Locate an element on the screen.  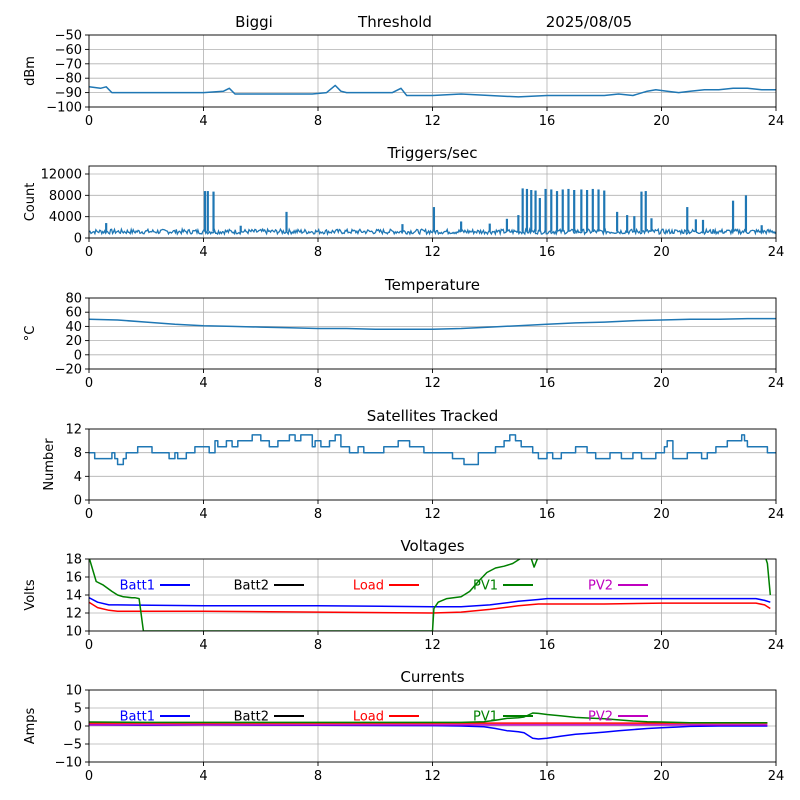
series-line-batt1 is located at coordinates (430, 602).